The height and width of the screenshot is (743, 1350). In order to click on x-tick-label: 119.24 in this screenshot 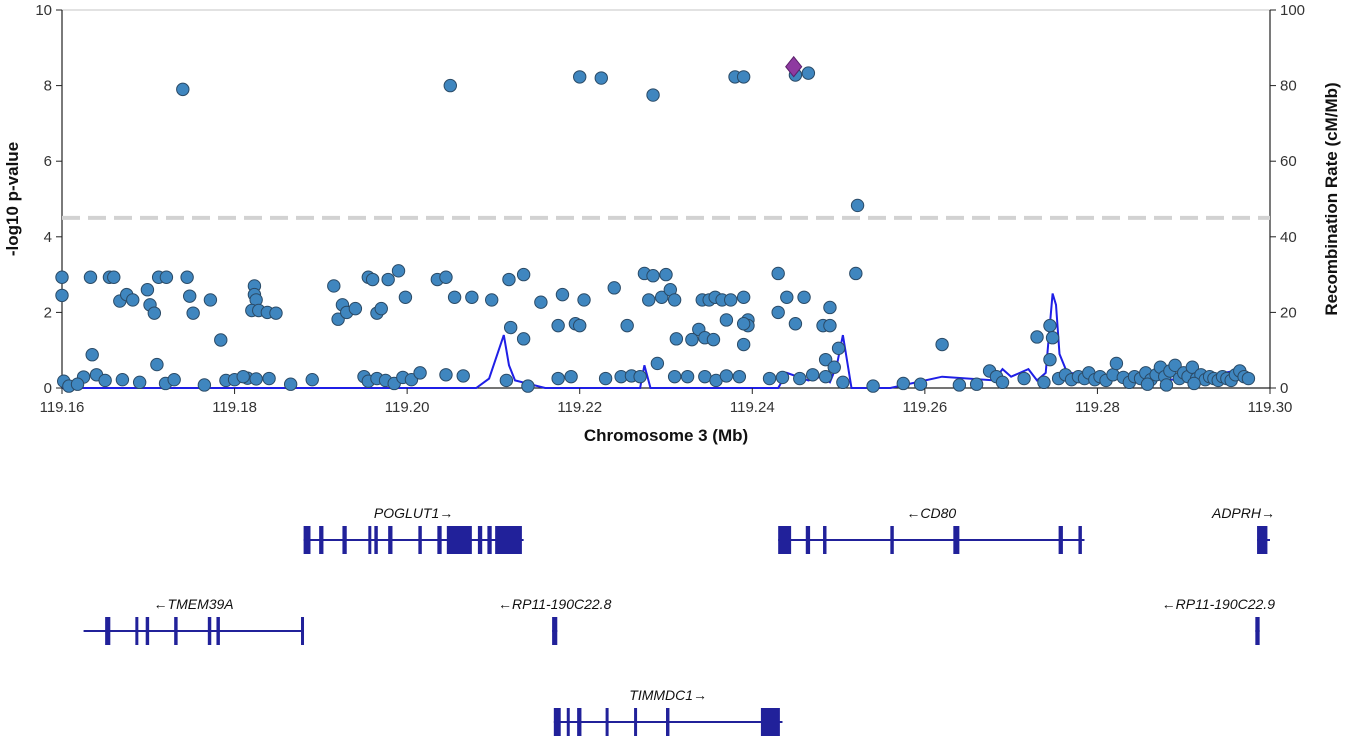, I will do `click(752, 407)`.